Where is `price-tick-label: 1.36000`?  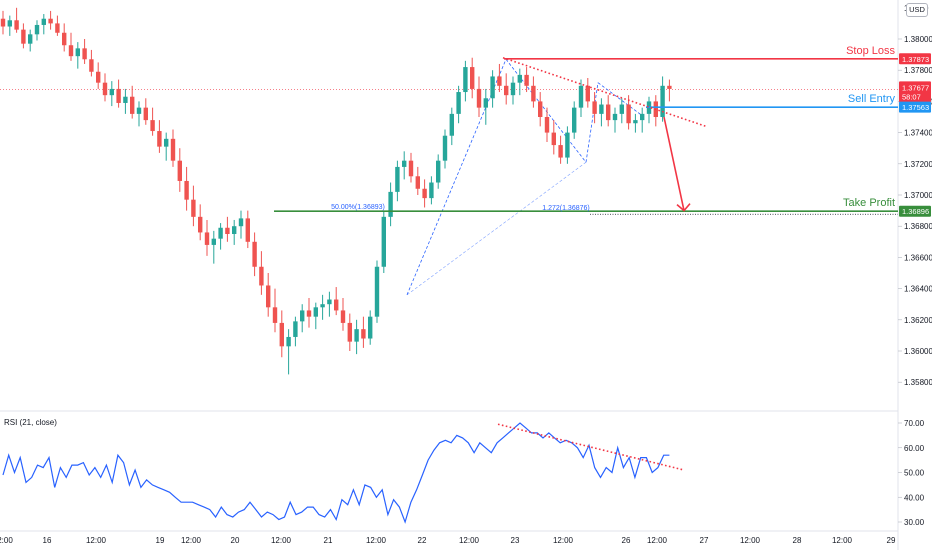
price-tick-label: 1.36000 is located at coordinates (918, 351).